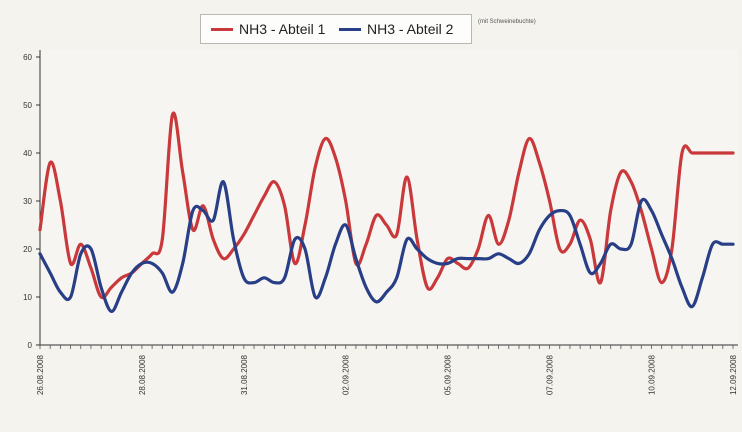  I want to click on legend-item-abteil-1: NH3 - Abteil 1, so click(268, 29).